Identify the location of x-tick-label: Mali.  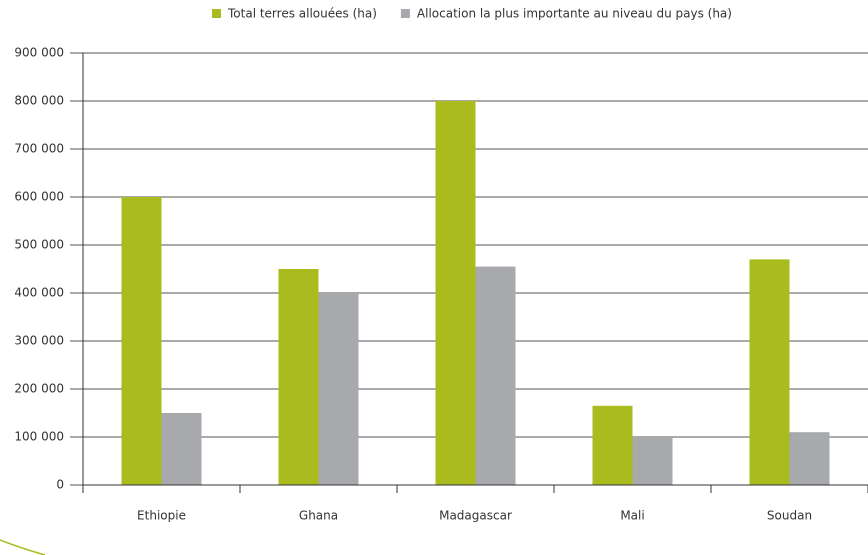
(632, 516).